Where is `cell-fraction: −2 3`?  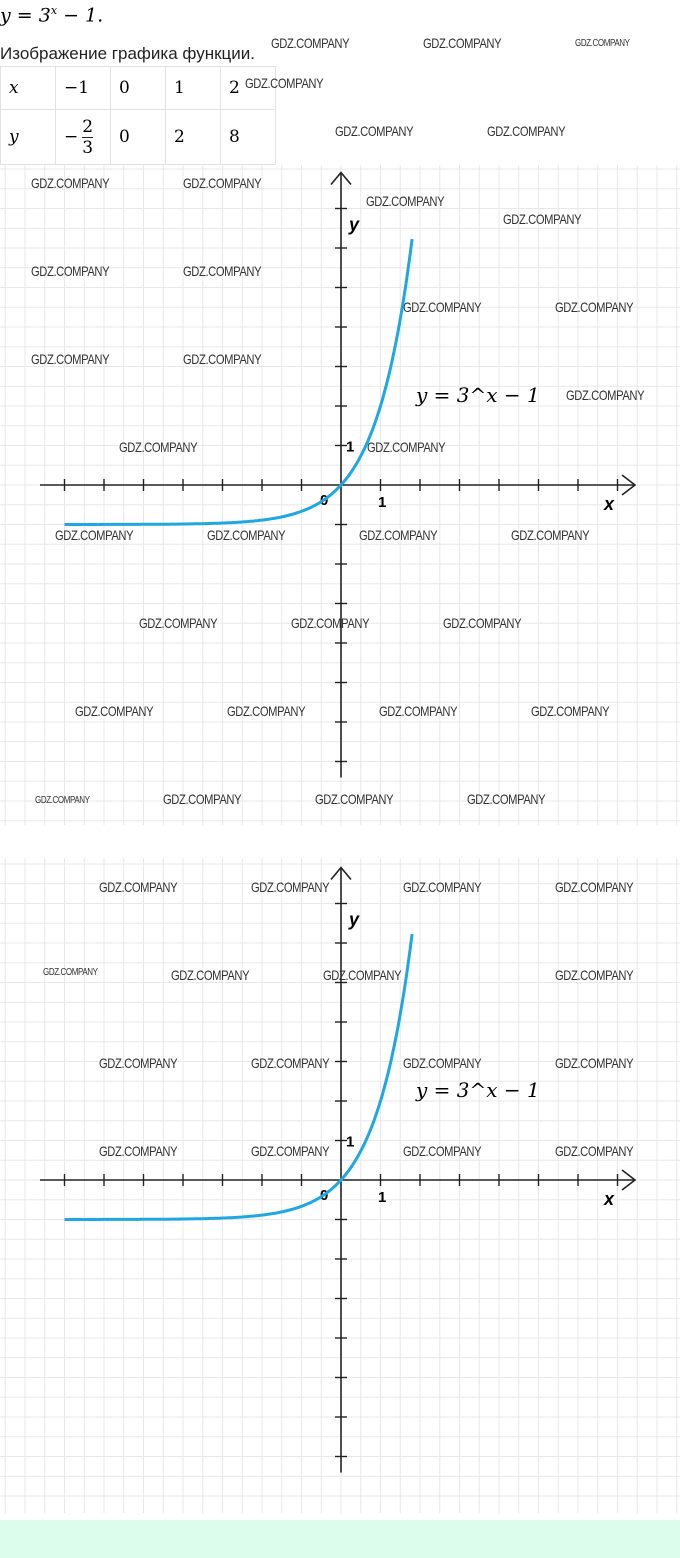 cell-fraction: −2 3 is located at coordinates (83, 137).